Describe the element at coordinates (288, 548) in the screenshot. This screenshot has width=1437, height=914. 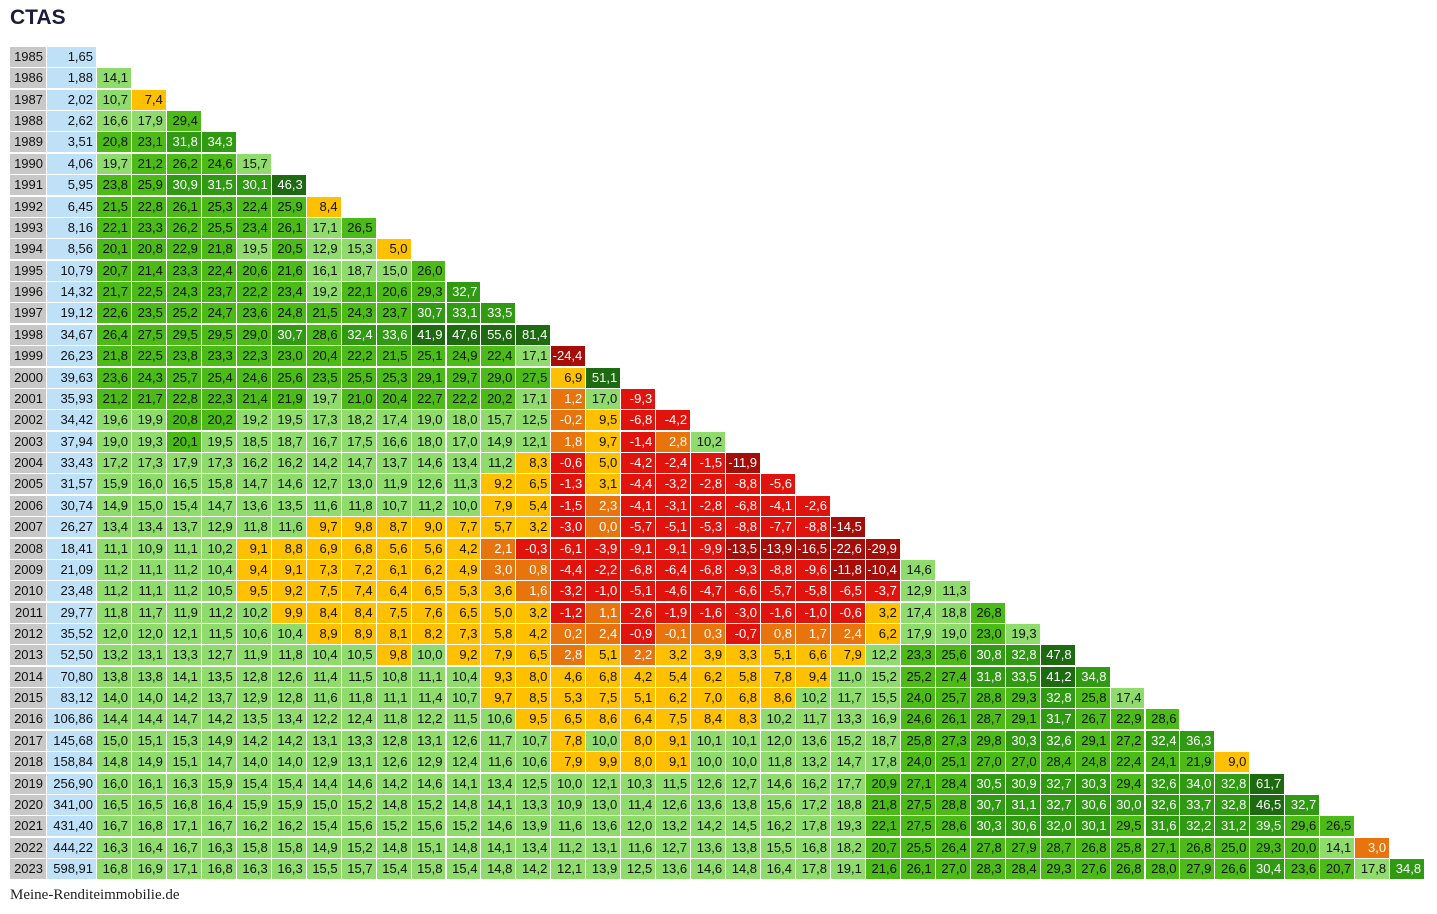
I see `return-cell: 8,8` at that location.